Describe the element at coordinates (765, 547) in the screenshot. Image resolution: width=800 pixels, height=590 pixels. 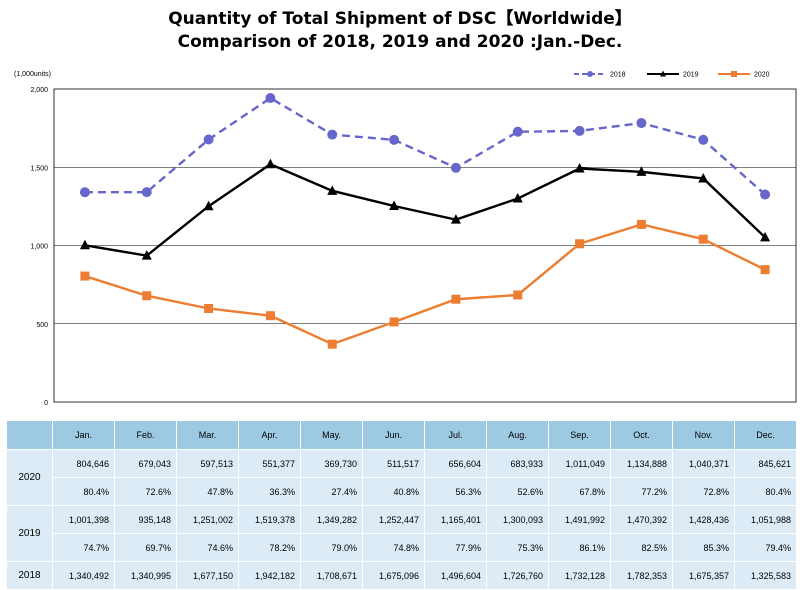
I see `table-ratio-cell: 79.4%` at that location.